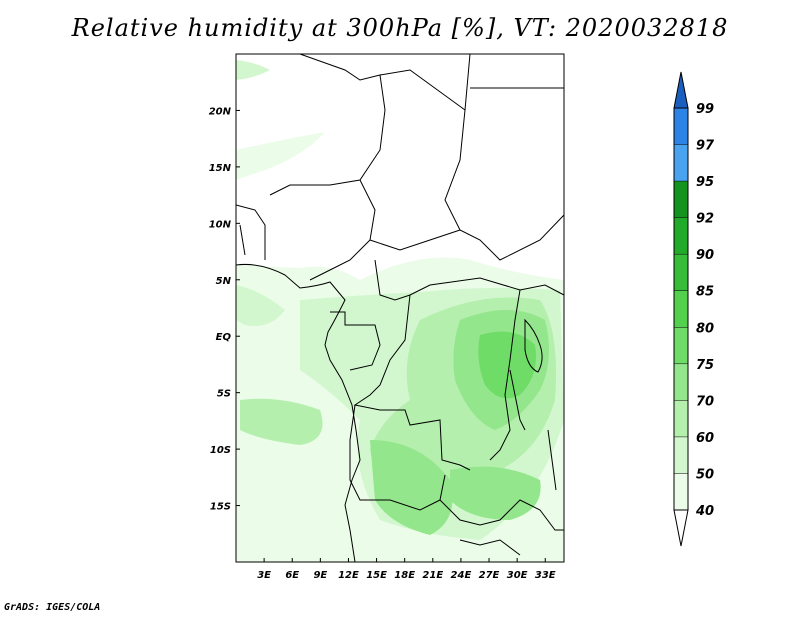 This screenshot has width=800, height=618. What do you see at coordinates (705, 474) in the screenshot?
I see `colorbar-label-10: 50` at bounding box center [705, 474].